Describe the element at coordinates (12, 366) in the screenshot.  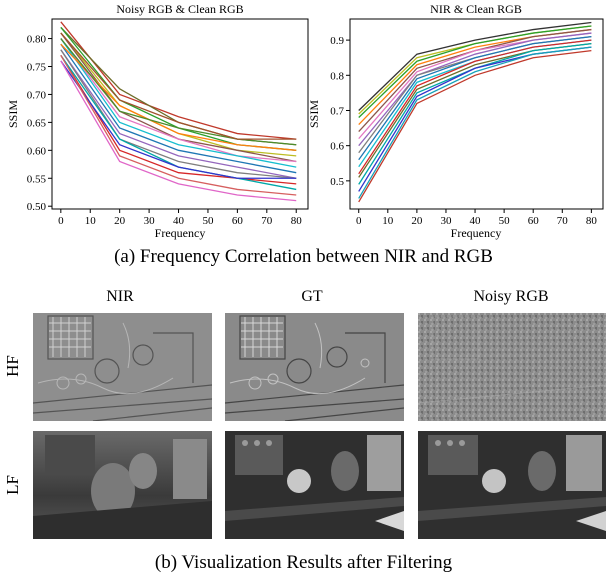
I see `row-label-hf: HF` at that location.